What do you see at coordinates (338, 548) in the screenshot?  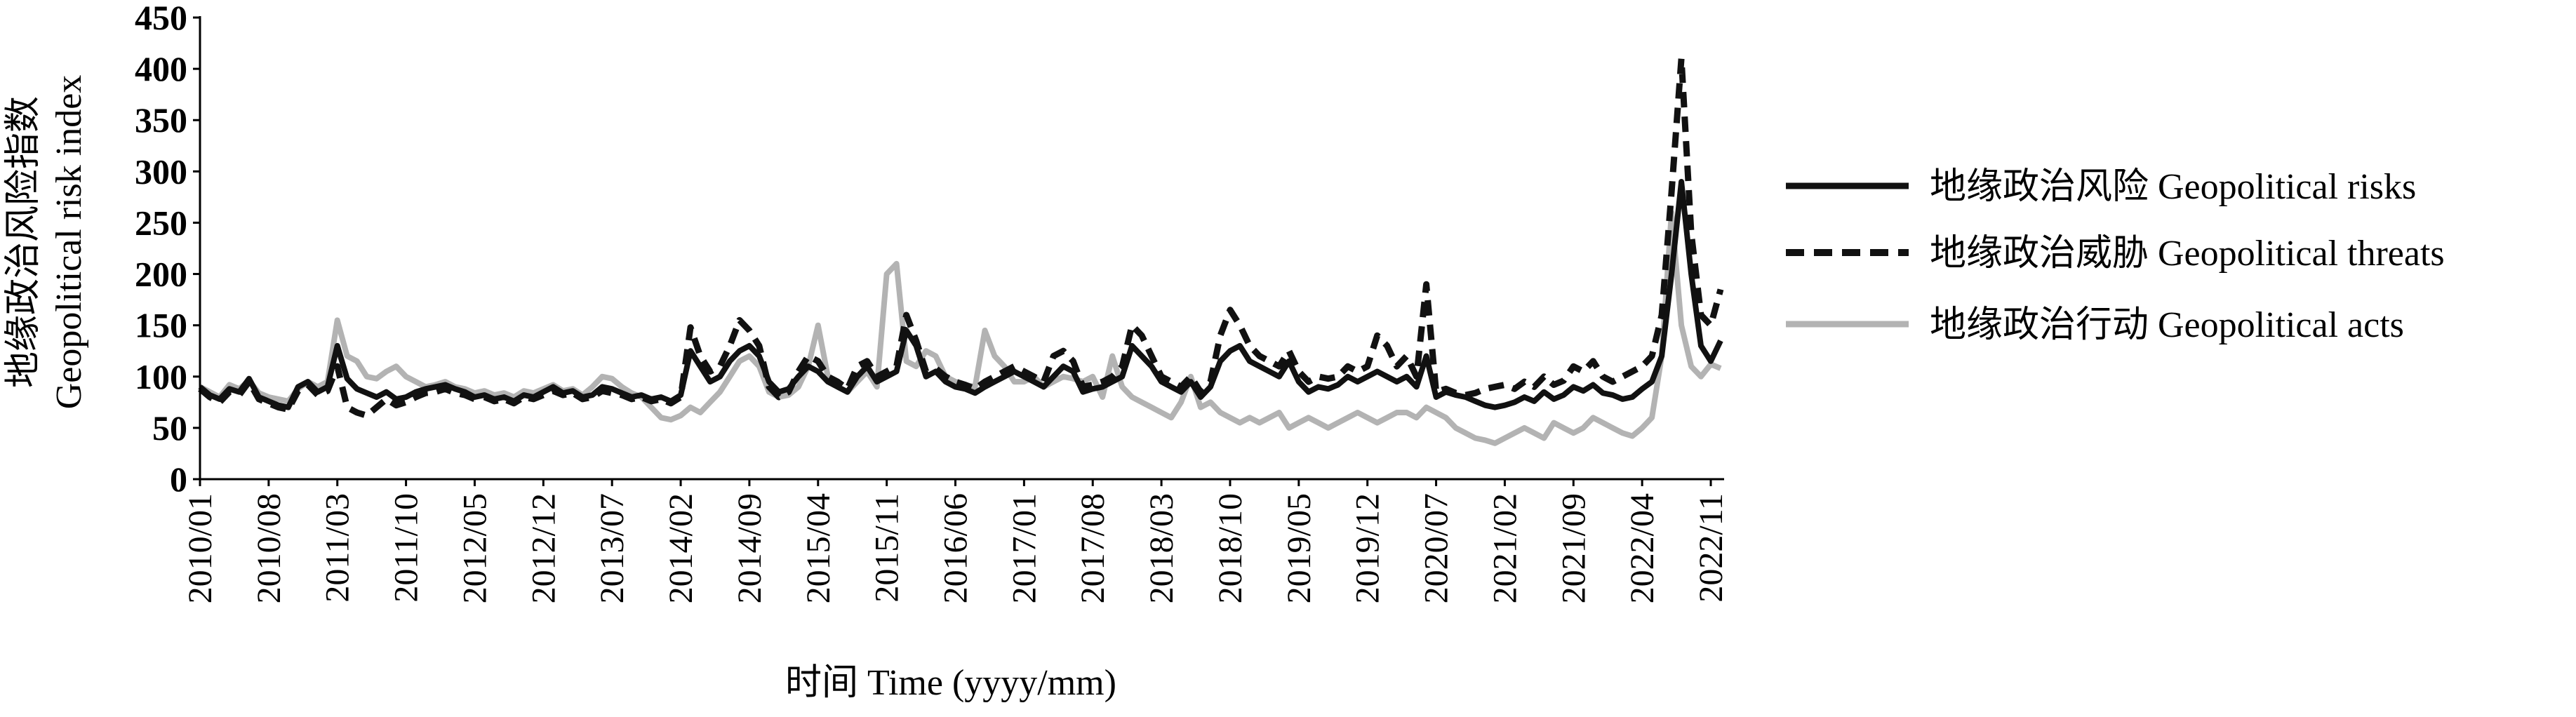 I see `x-tick-label: 2011/03` at bounding box center [338, 548].